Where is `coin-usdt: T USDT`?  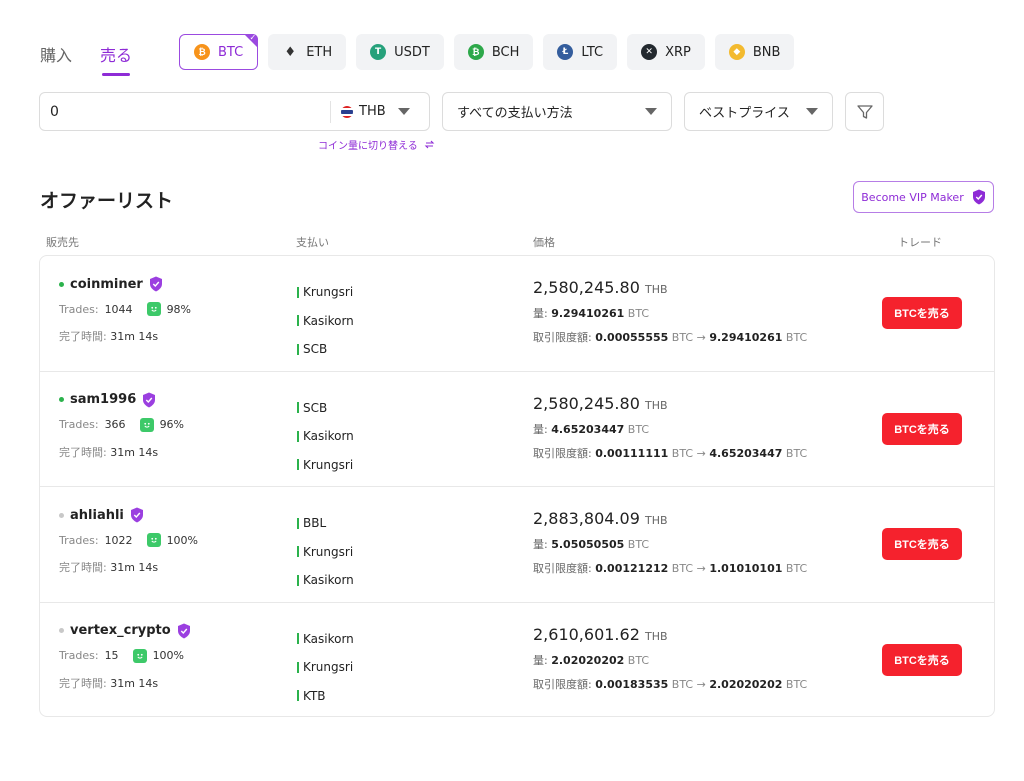
coin-usdt: T USDT is located at coordinates (400, 52).